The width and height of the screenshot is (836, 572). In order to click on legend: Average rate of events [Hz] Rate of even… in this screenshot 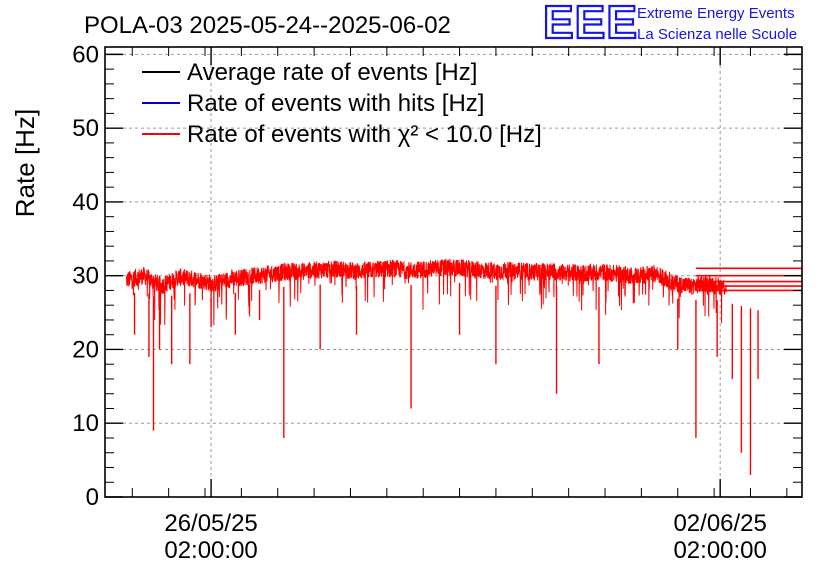, I will do `click(342, 103)`.